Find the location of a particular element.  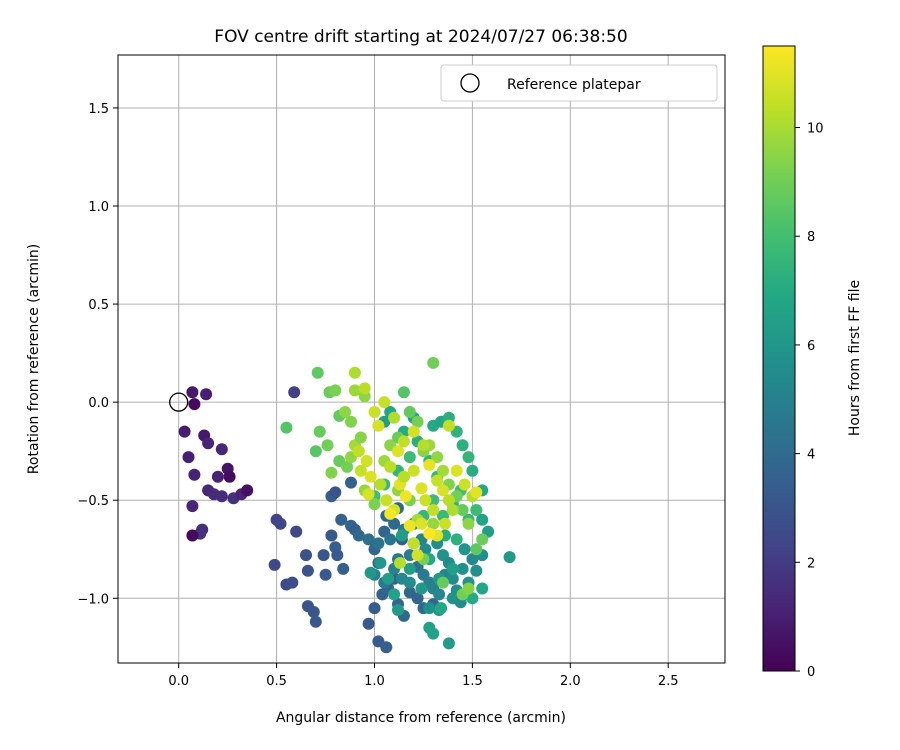

y-axis-ticks: −1.0 −0.5 0.0 0.5 1.0 1.5 is located at coordinates (97, 354).